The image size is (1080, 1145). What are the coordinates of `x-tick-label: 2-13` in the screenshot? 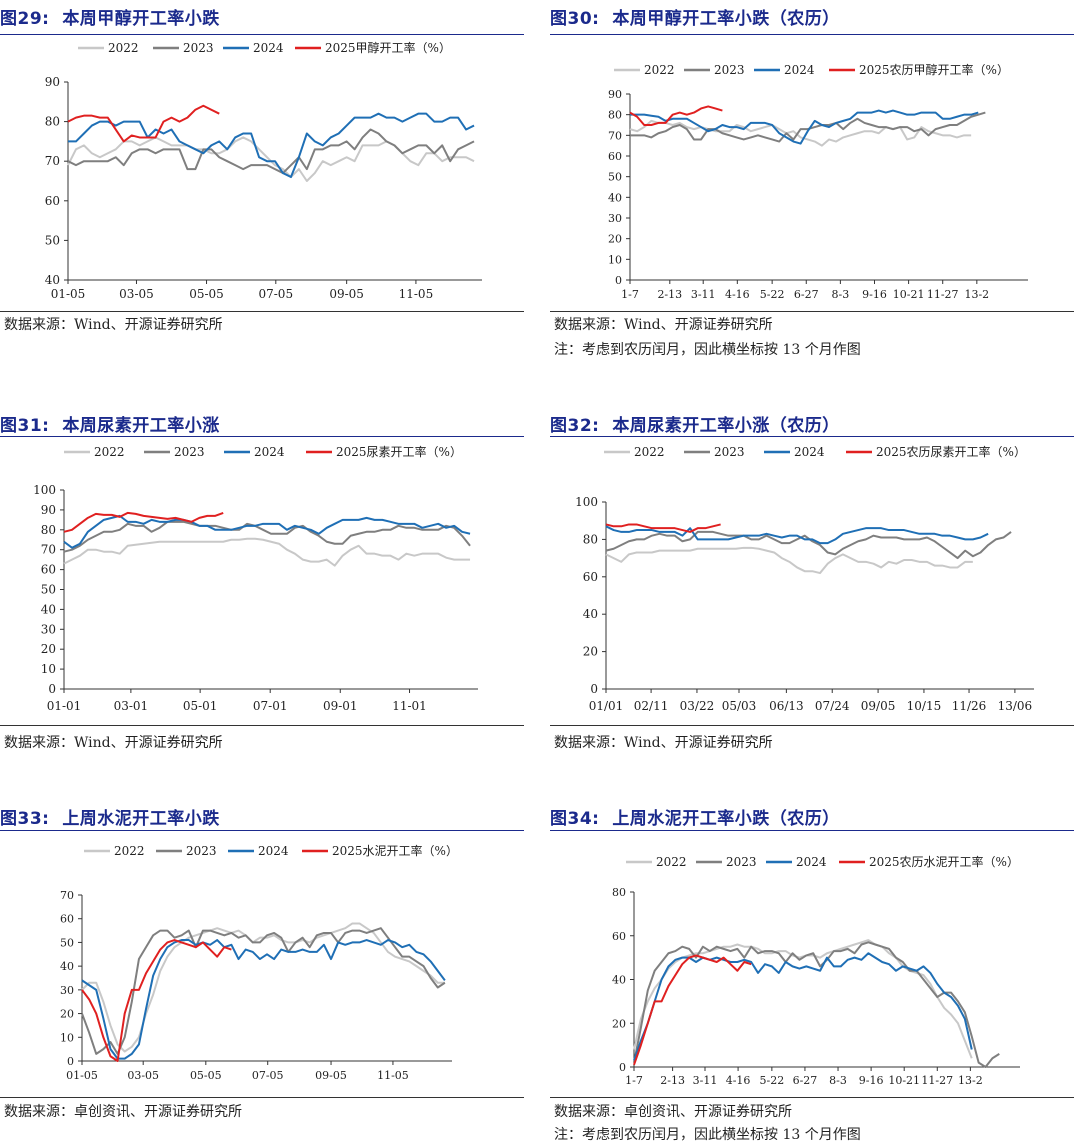 It's located at (669, 294).